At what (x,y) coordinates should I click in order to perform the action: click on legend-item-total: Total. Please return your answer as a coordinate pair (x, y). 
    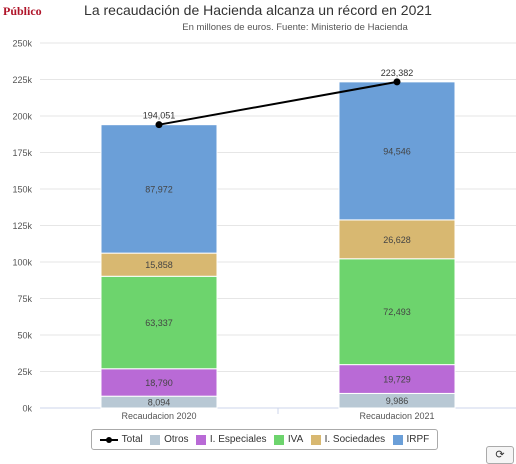
    Looking at the image, I should click on (121, 439).